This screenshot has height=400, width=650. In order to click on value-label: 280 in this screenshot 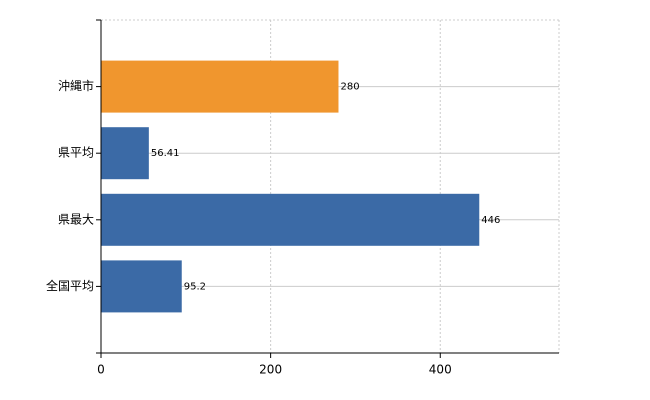, I will do `click(349, 87)`.